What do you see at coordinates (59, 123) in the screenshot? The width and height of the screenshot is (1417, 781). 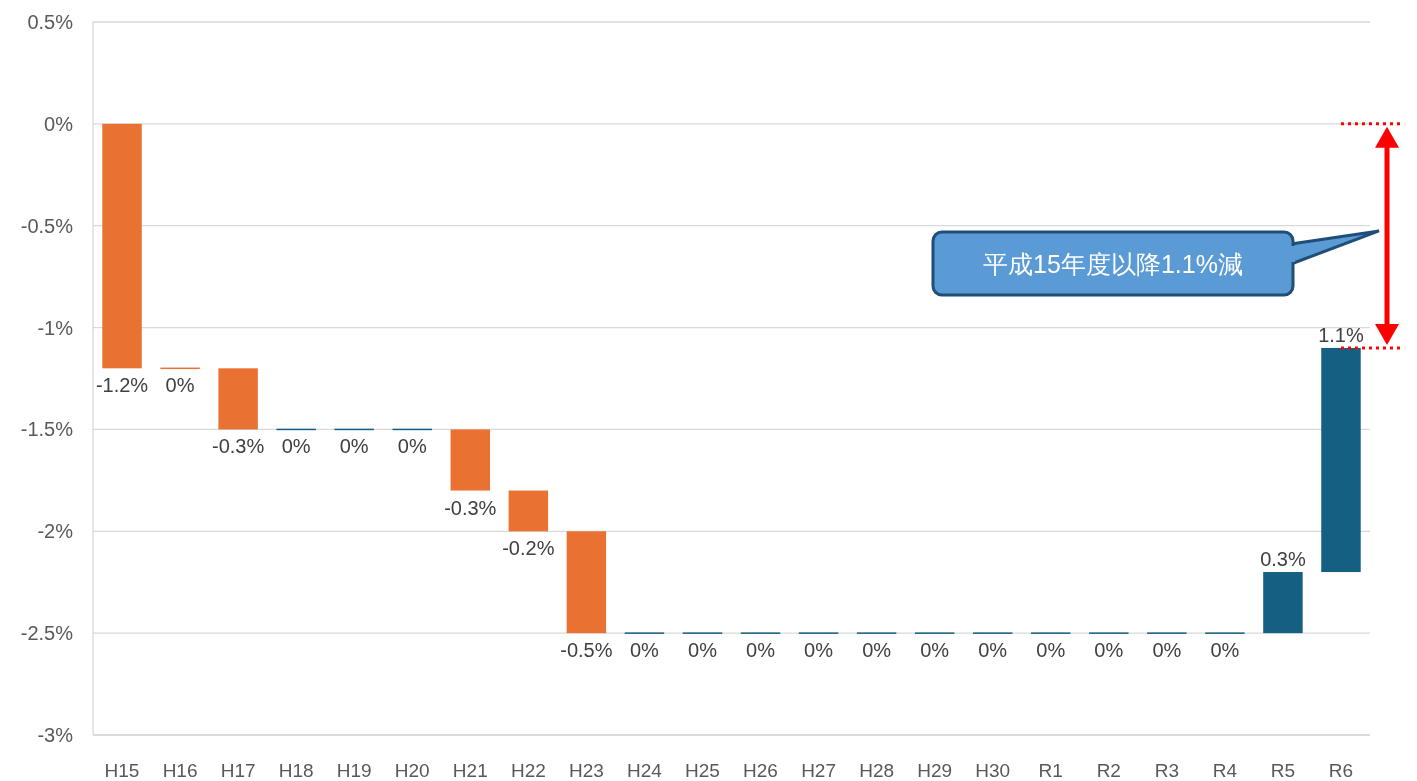 I see `y-tick-label: 0%` at bounding box center [59, 123].